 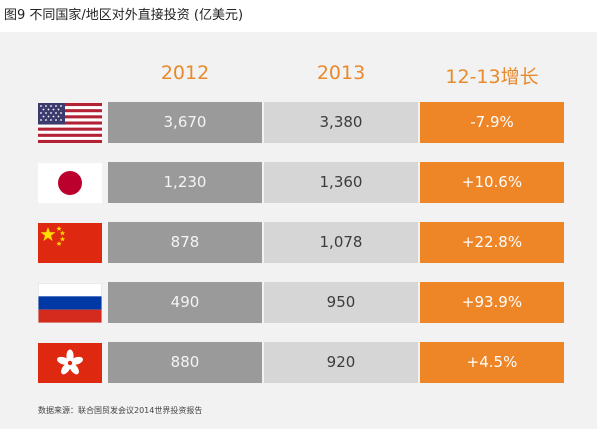 What do you see at coordinates (492, 242) in the screenshot?
I see `cell-china-growth: +22.8%` at bounding box center [492, 242].